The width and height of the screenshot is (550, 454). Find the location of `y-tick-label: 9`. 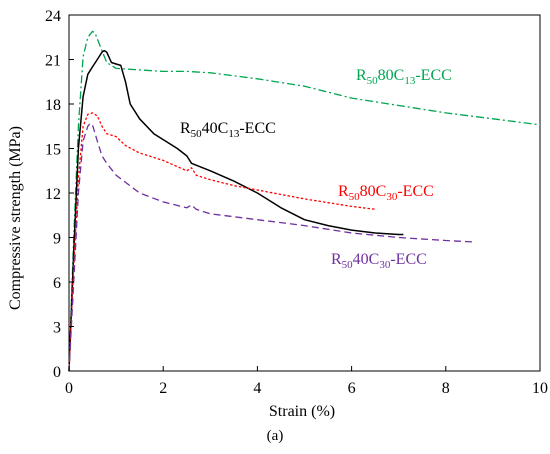

y-tick-label: 9 is located at coordinates (57, 239).